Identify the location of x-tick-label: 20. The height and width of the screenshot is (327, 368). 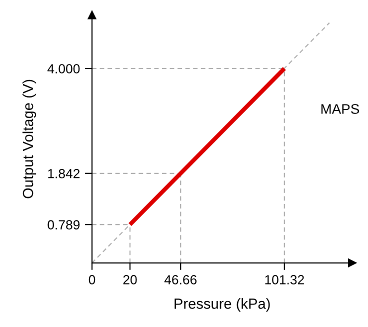
(130, 279).